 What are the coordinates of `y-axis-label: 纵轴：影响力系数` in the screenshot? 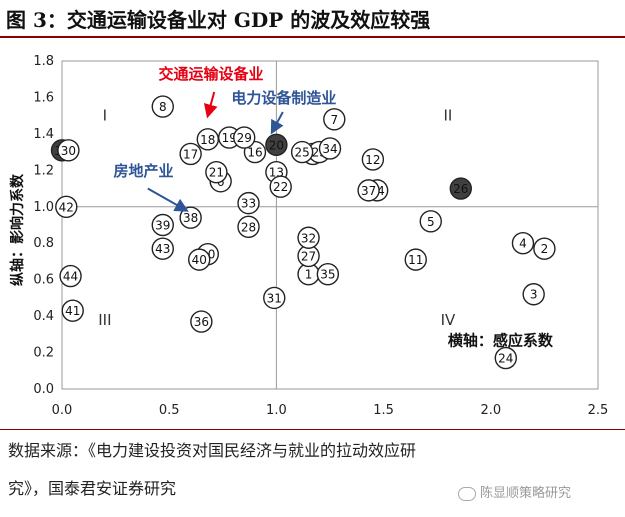 It's located at (17, 229).